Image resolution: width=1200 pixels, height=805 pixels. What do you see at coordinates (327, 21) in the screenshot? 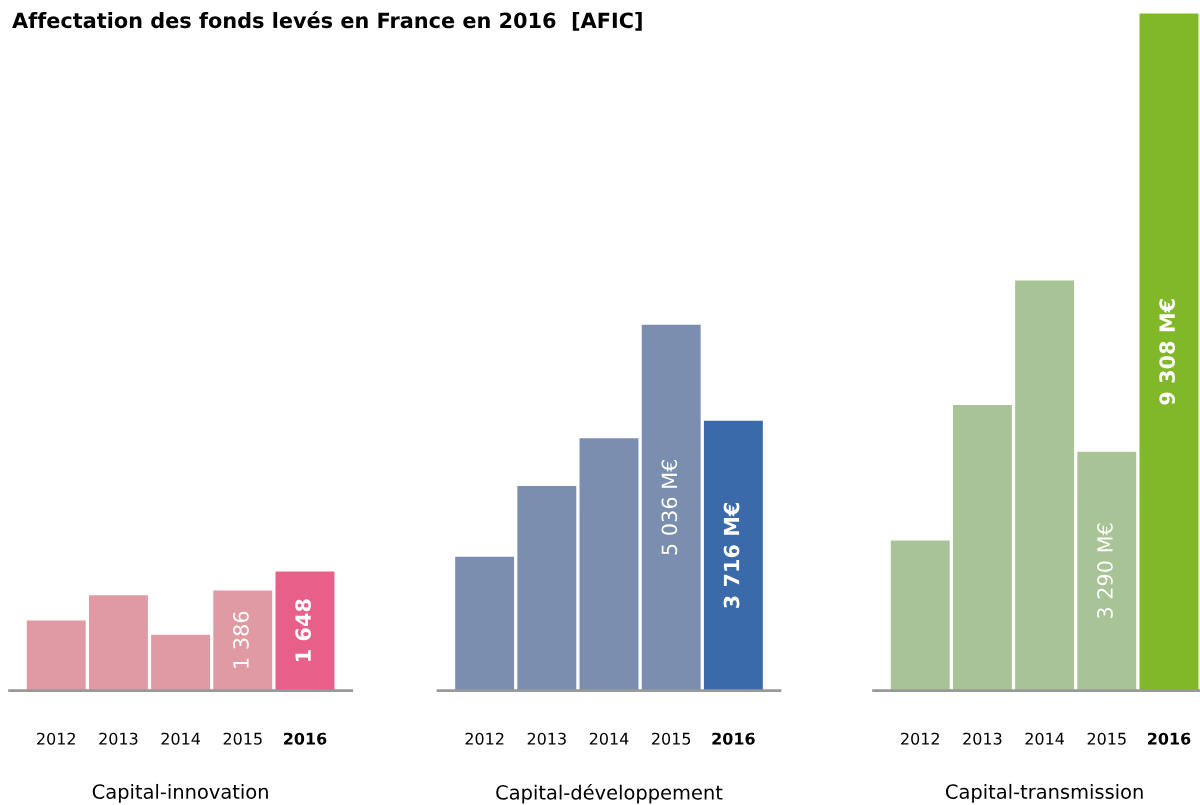
I see `chart-title: Affectation des fonds levés en France en 2016 [AFIC]` at bounding box center [327, 21].